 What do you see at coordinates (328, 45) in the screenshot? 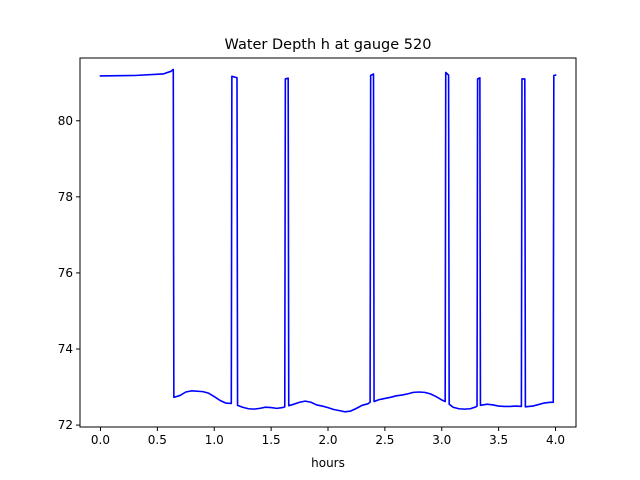
I see `chart-title: Water Depth h at gauge 520` at bounding box center [328, 45].